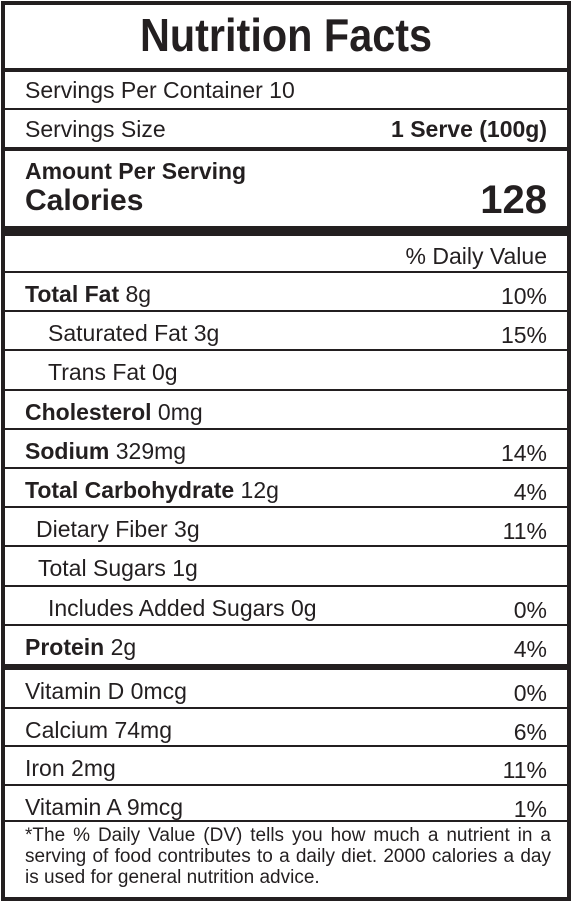  What do you see at coordinates (524, 770) in the screenshot?
I see `vitamin-daily-value: 11%` at bounding box center [524, 770].